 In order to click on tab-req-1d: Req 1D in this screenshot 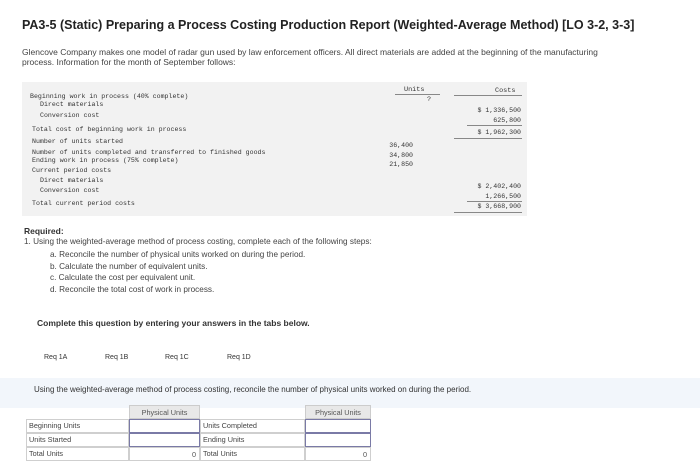, I will do `click(239, 357)`.